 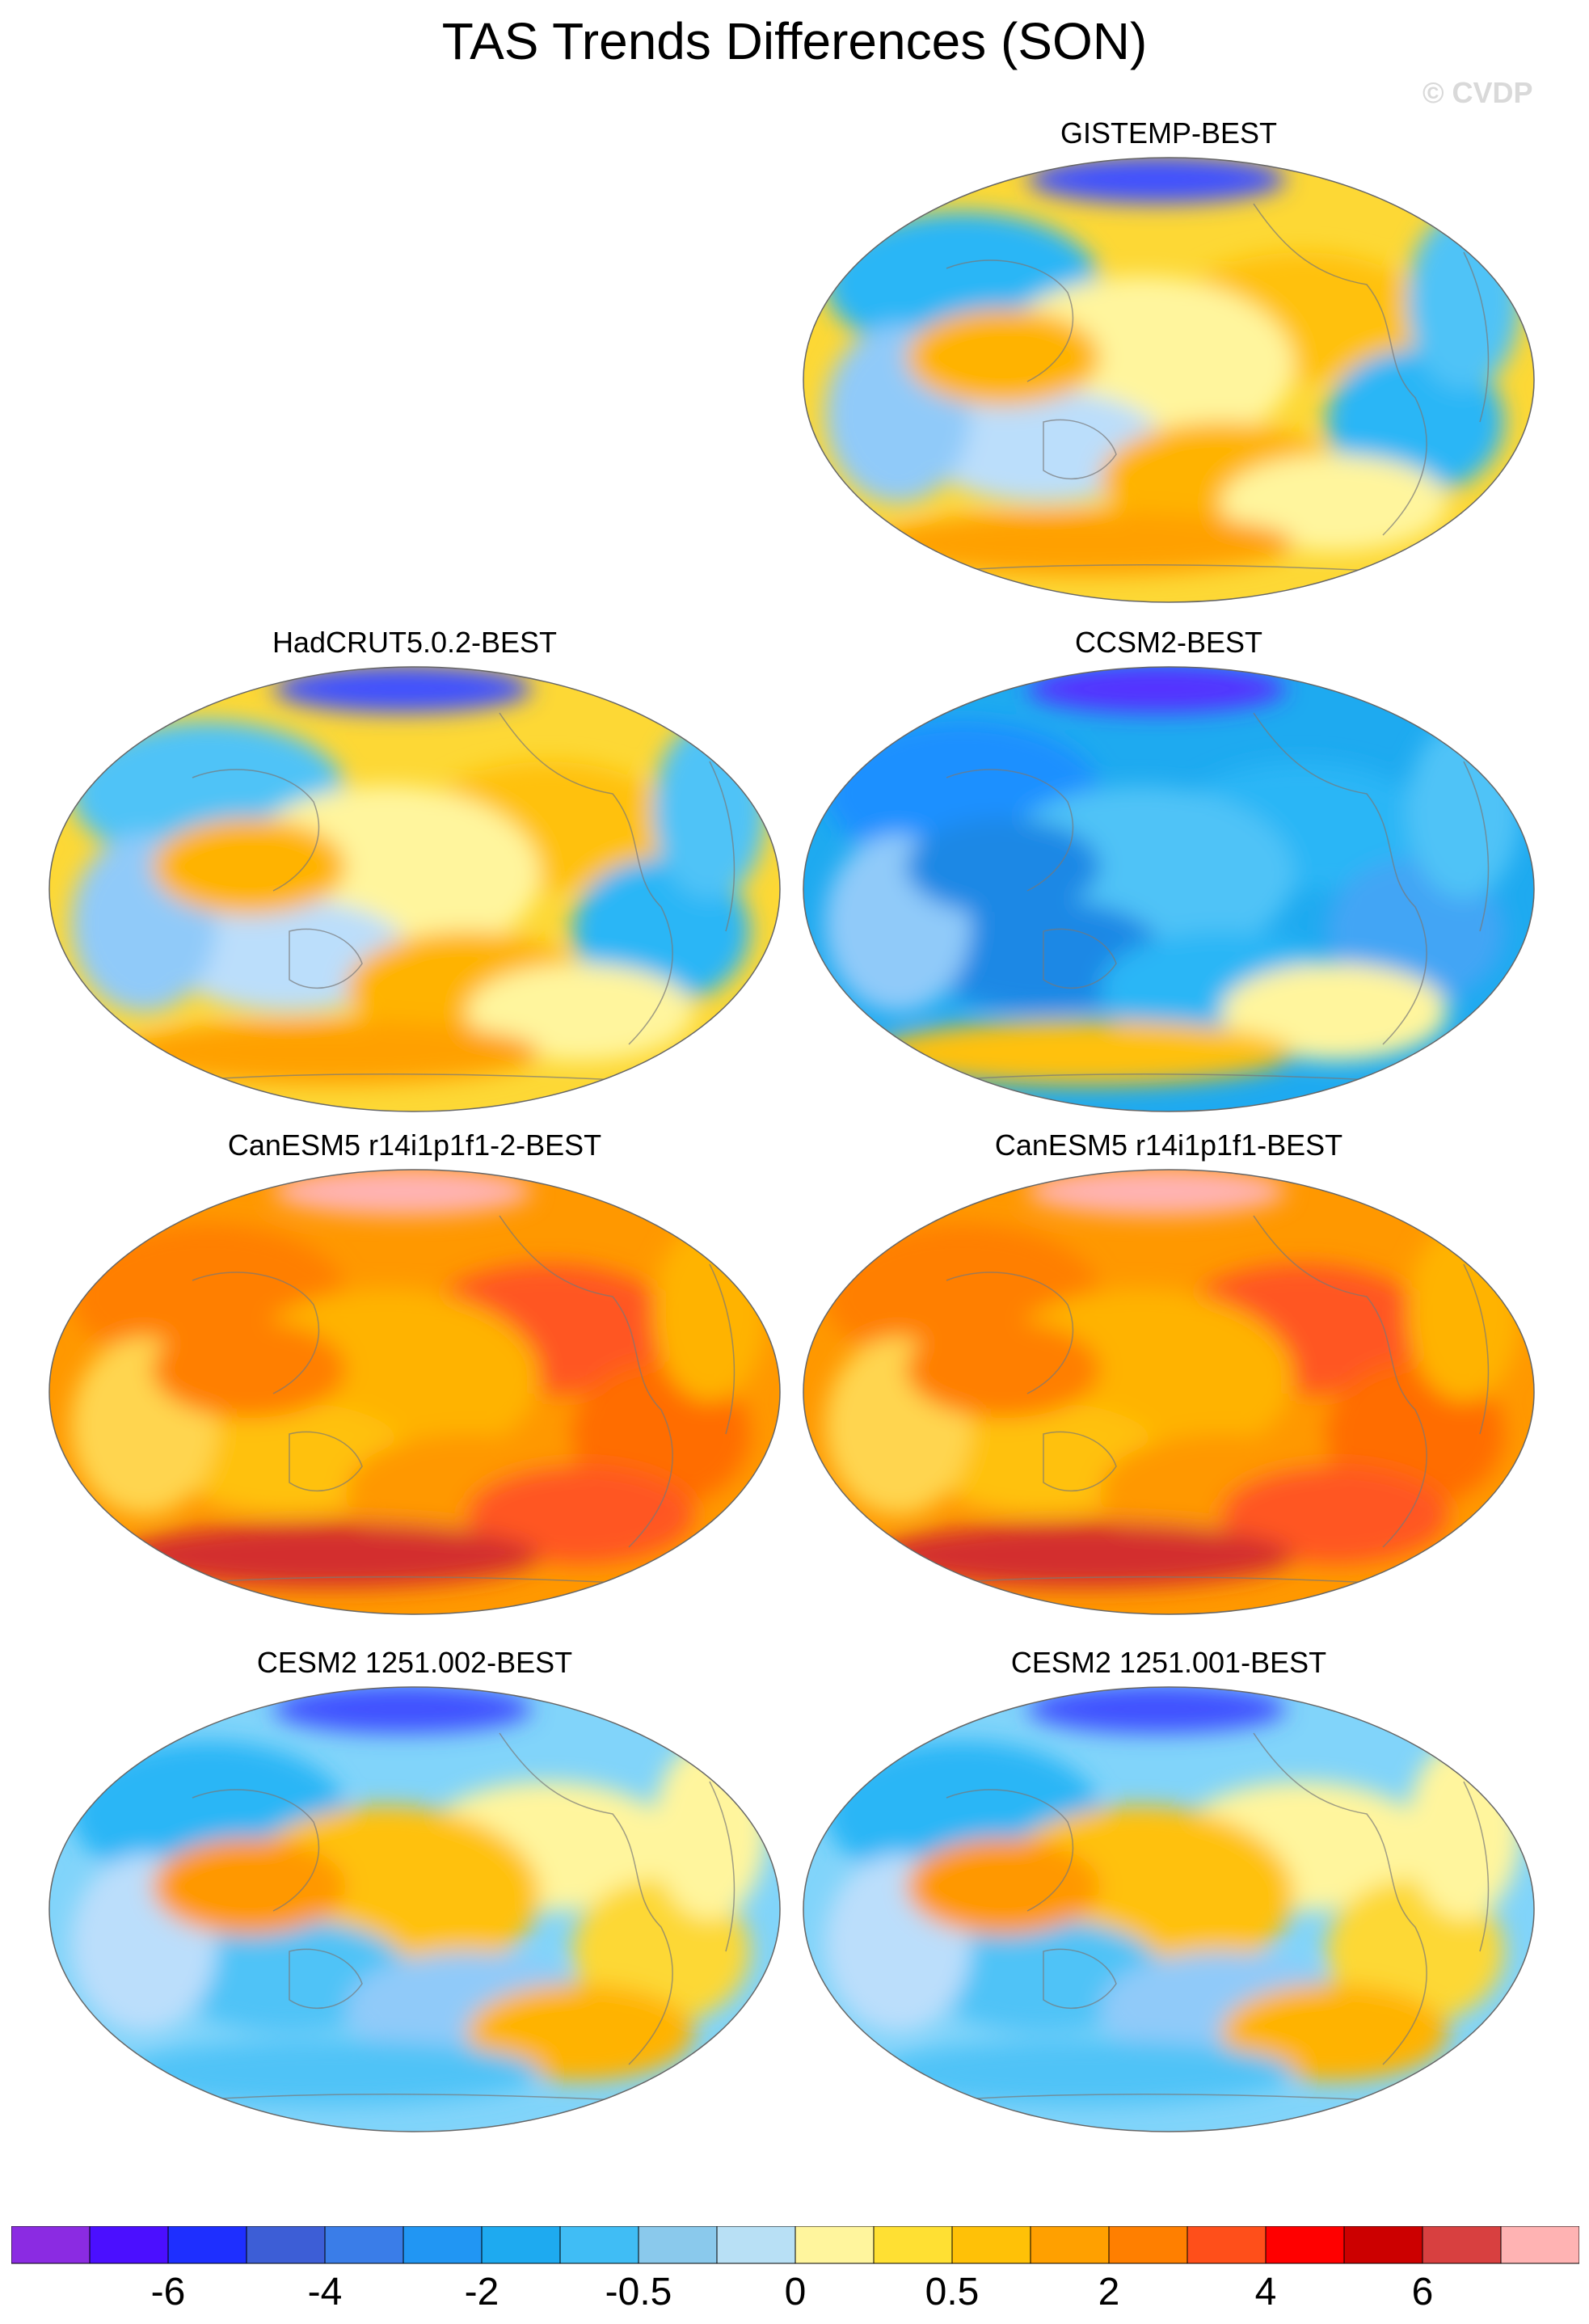 I want to click on panel-title-gistemp: GISTEMP-BEST, so click(x=1169, y=133).